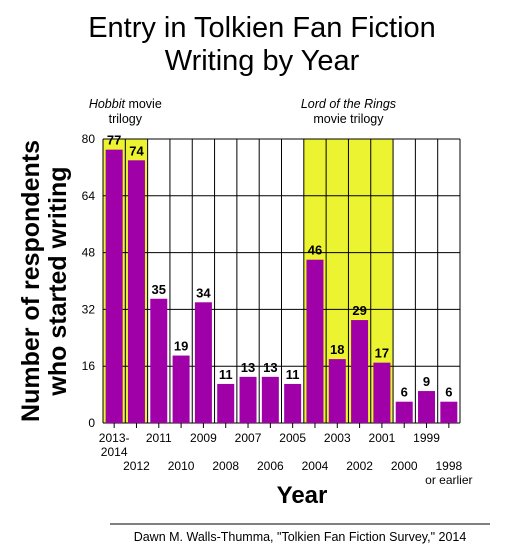  What do you see at coordinates (348, 119) in the screenshot?
I see `highlight-label-1-line-2: movie trilogy` at bounding box center [348, 119].